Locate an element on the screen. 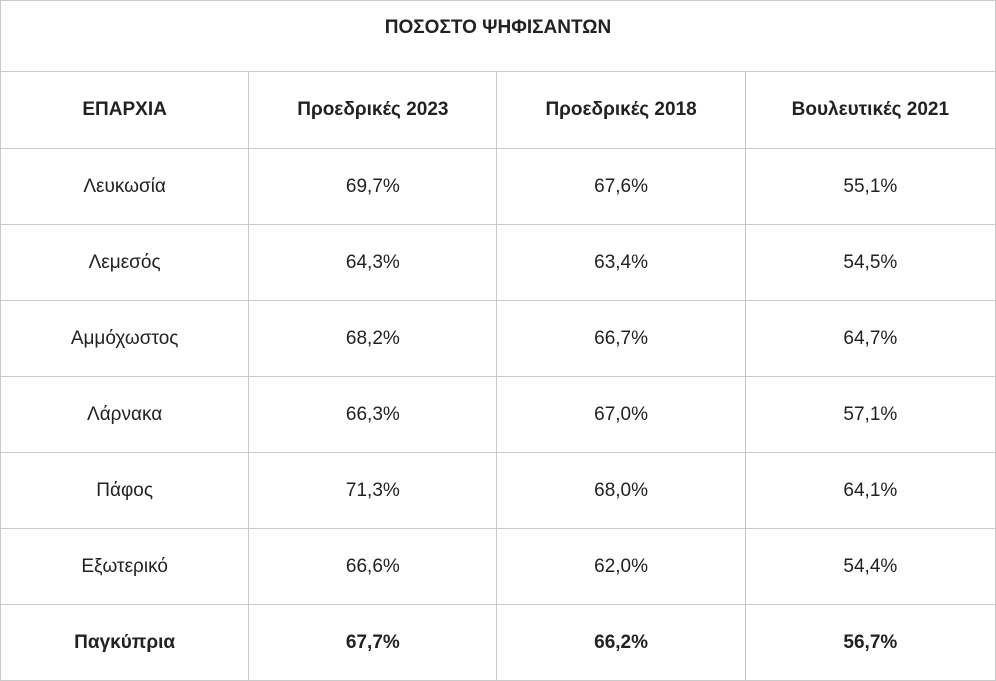  header-presidential-2018: Προεδρικές 2018 is located at coordinates (621, 110).